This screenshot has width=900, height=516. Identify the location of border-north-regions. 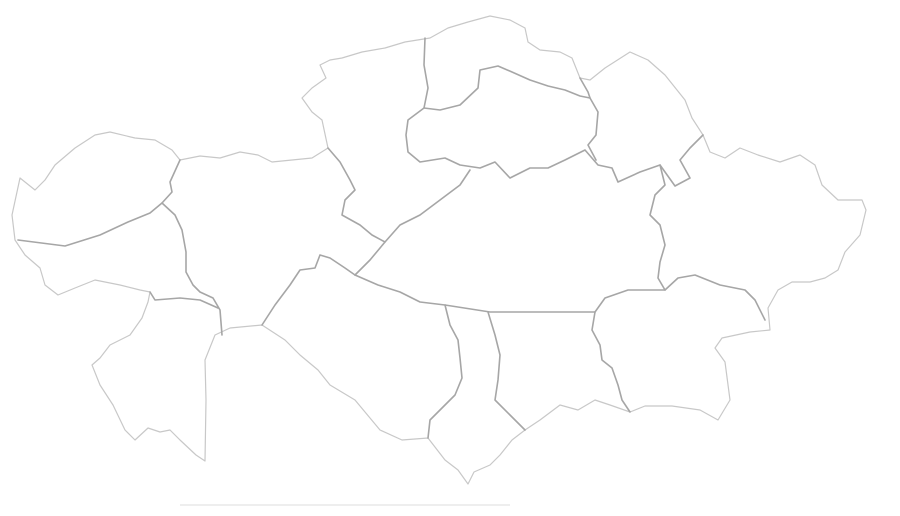
(507, 74).